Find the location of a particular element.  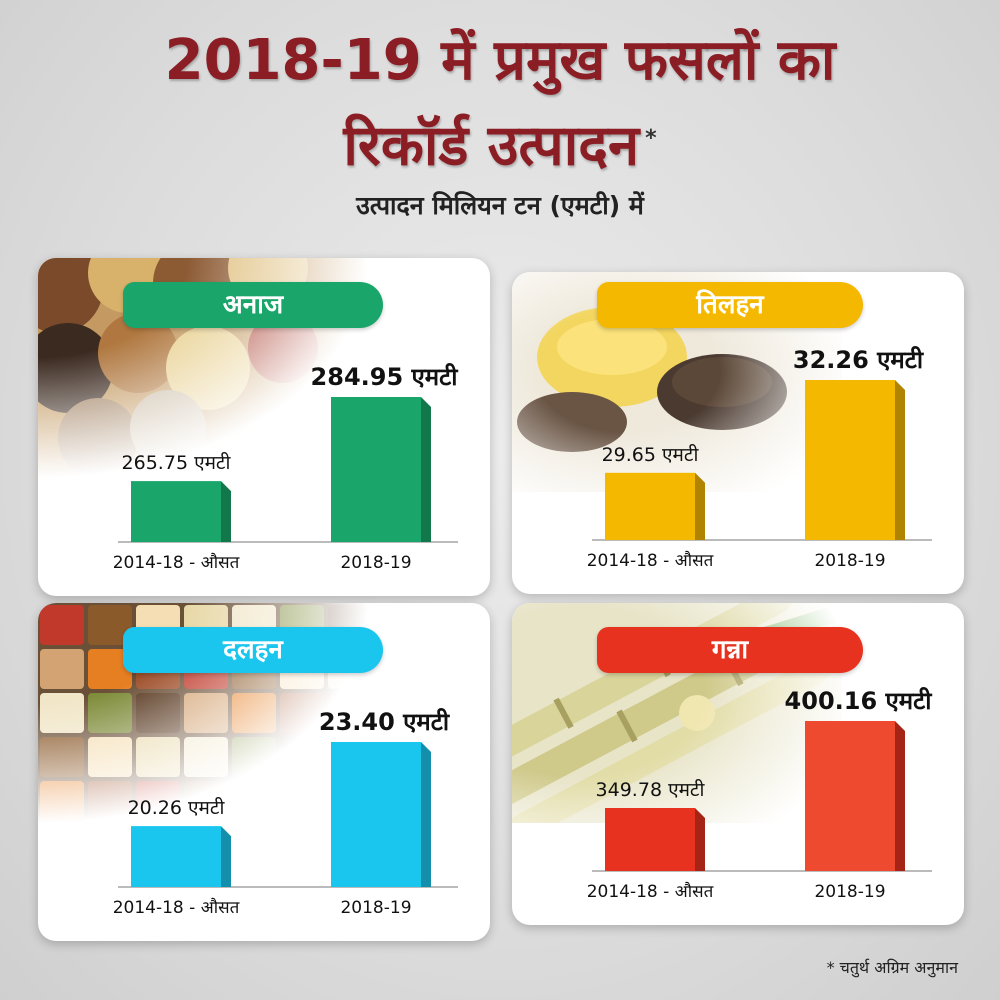

chart-pulses: 20.26 एमटी 2014-18 - औसत 23.40 एमटी 2018-19 is located at coordinates (285, 813).